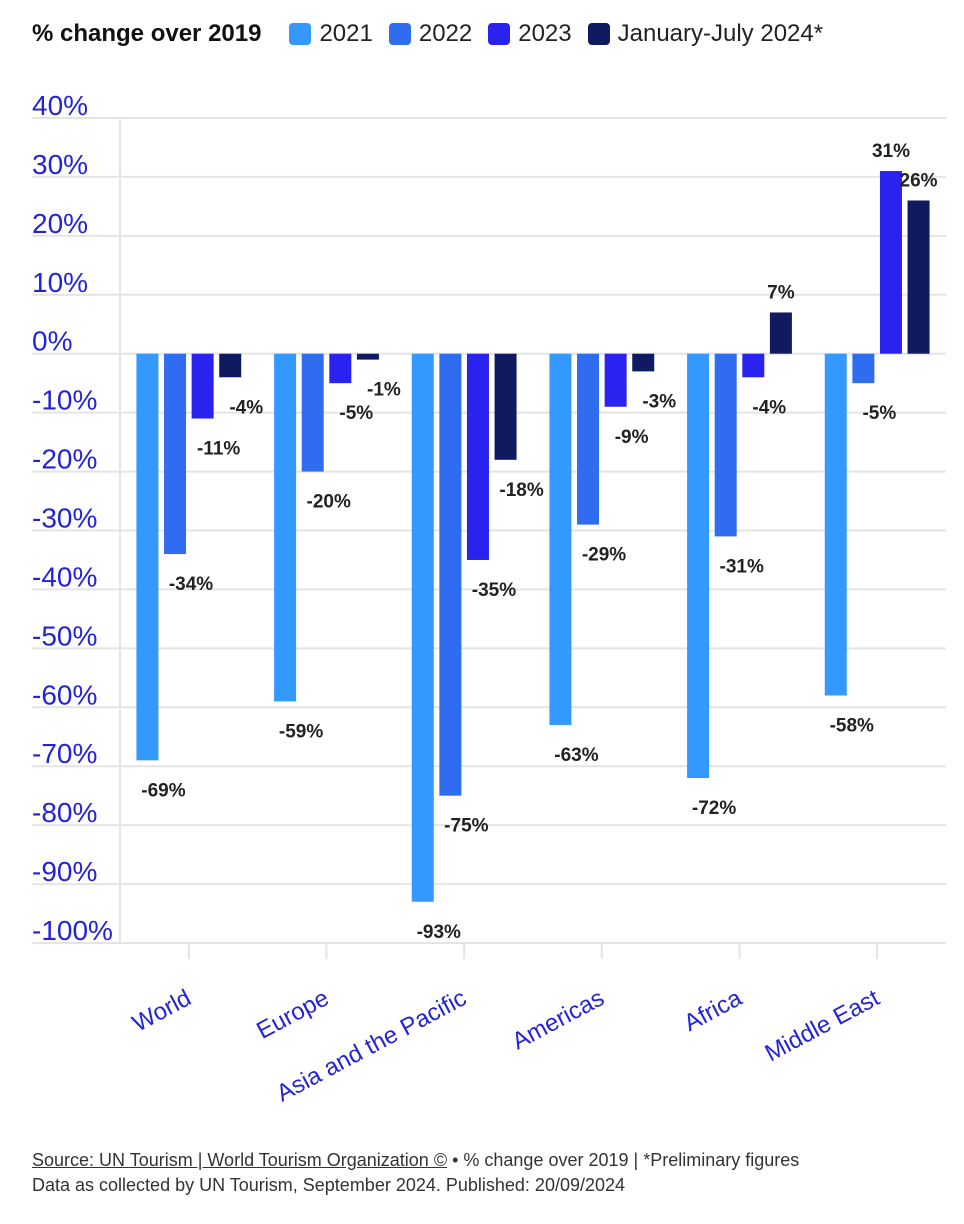 The height and width of the screenshot is (1224, 964). I want to click on legend-swatch-jan-jul-2024, so click(598, 34).